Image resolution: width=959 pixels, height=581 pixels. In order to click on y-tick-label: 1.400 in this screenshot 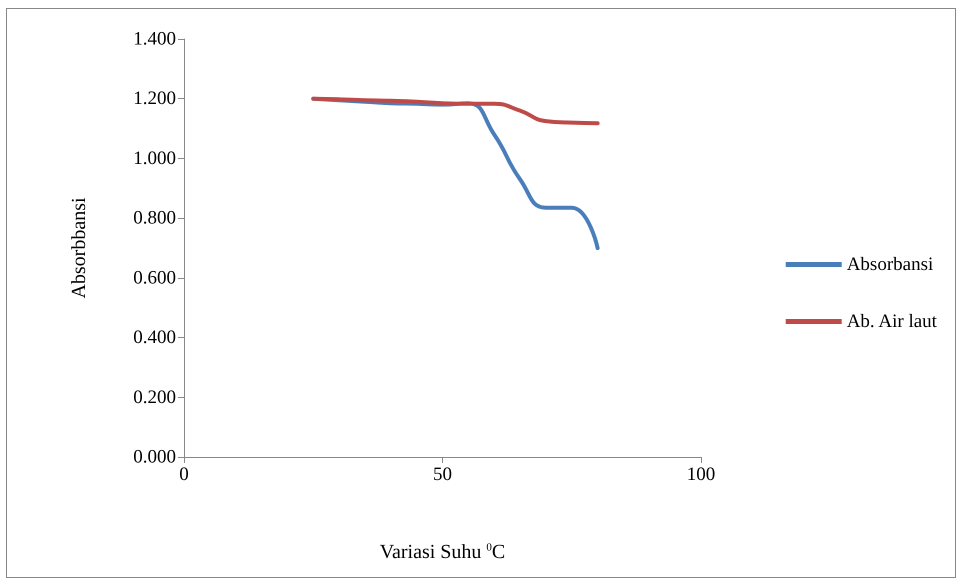, I will do `click(154, 39)`.